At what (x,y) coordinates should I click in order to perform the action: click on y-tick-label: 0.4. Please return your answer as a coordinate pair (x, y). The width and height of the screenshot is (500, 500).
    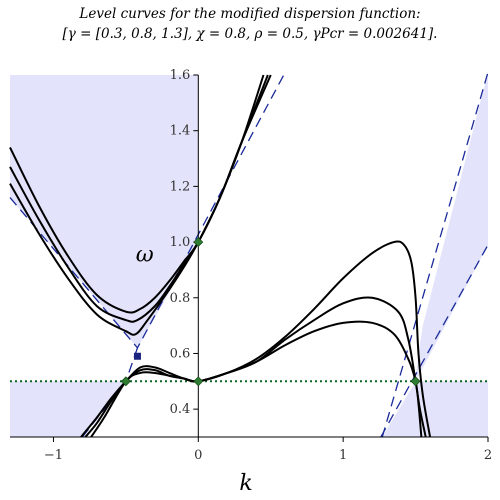
    Looking at the image, I should click on (180, 409).